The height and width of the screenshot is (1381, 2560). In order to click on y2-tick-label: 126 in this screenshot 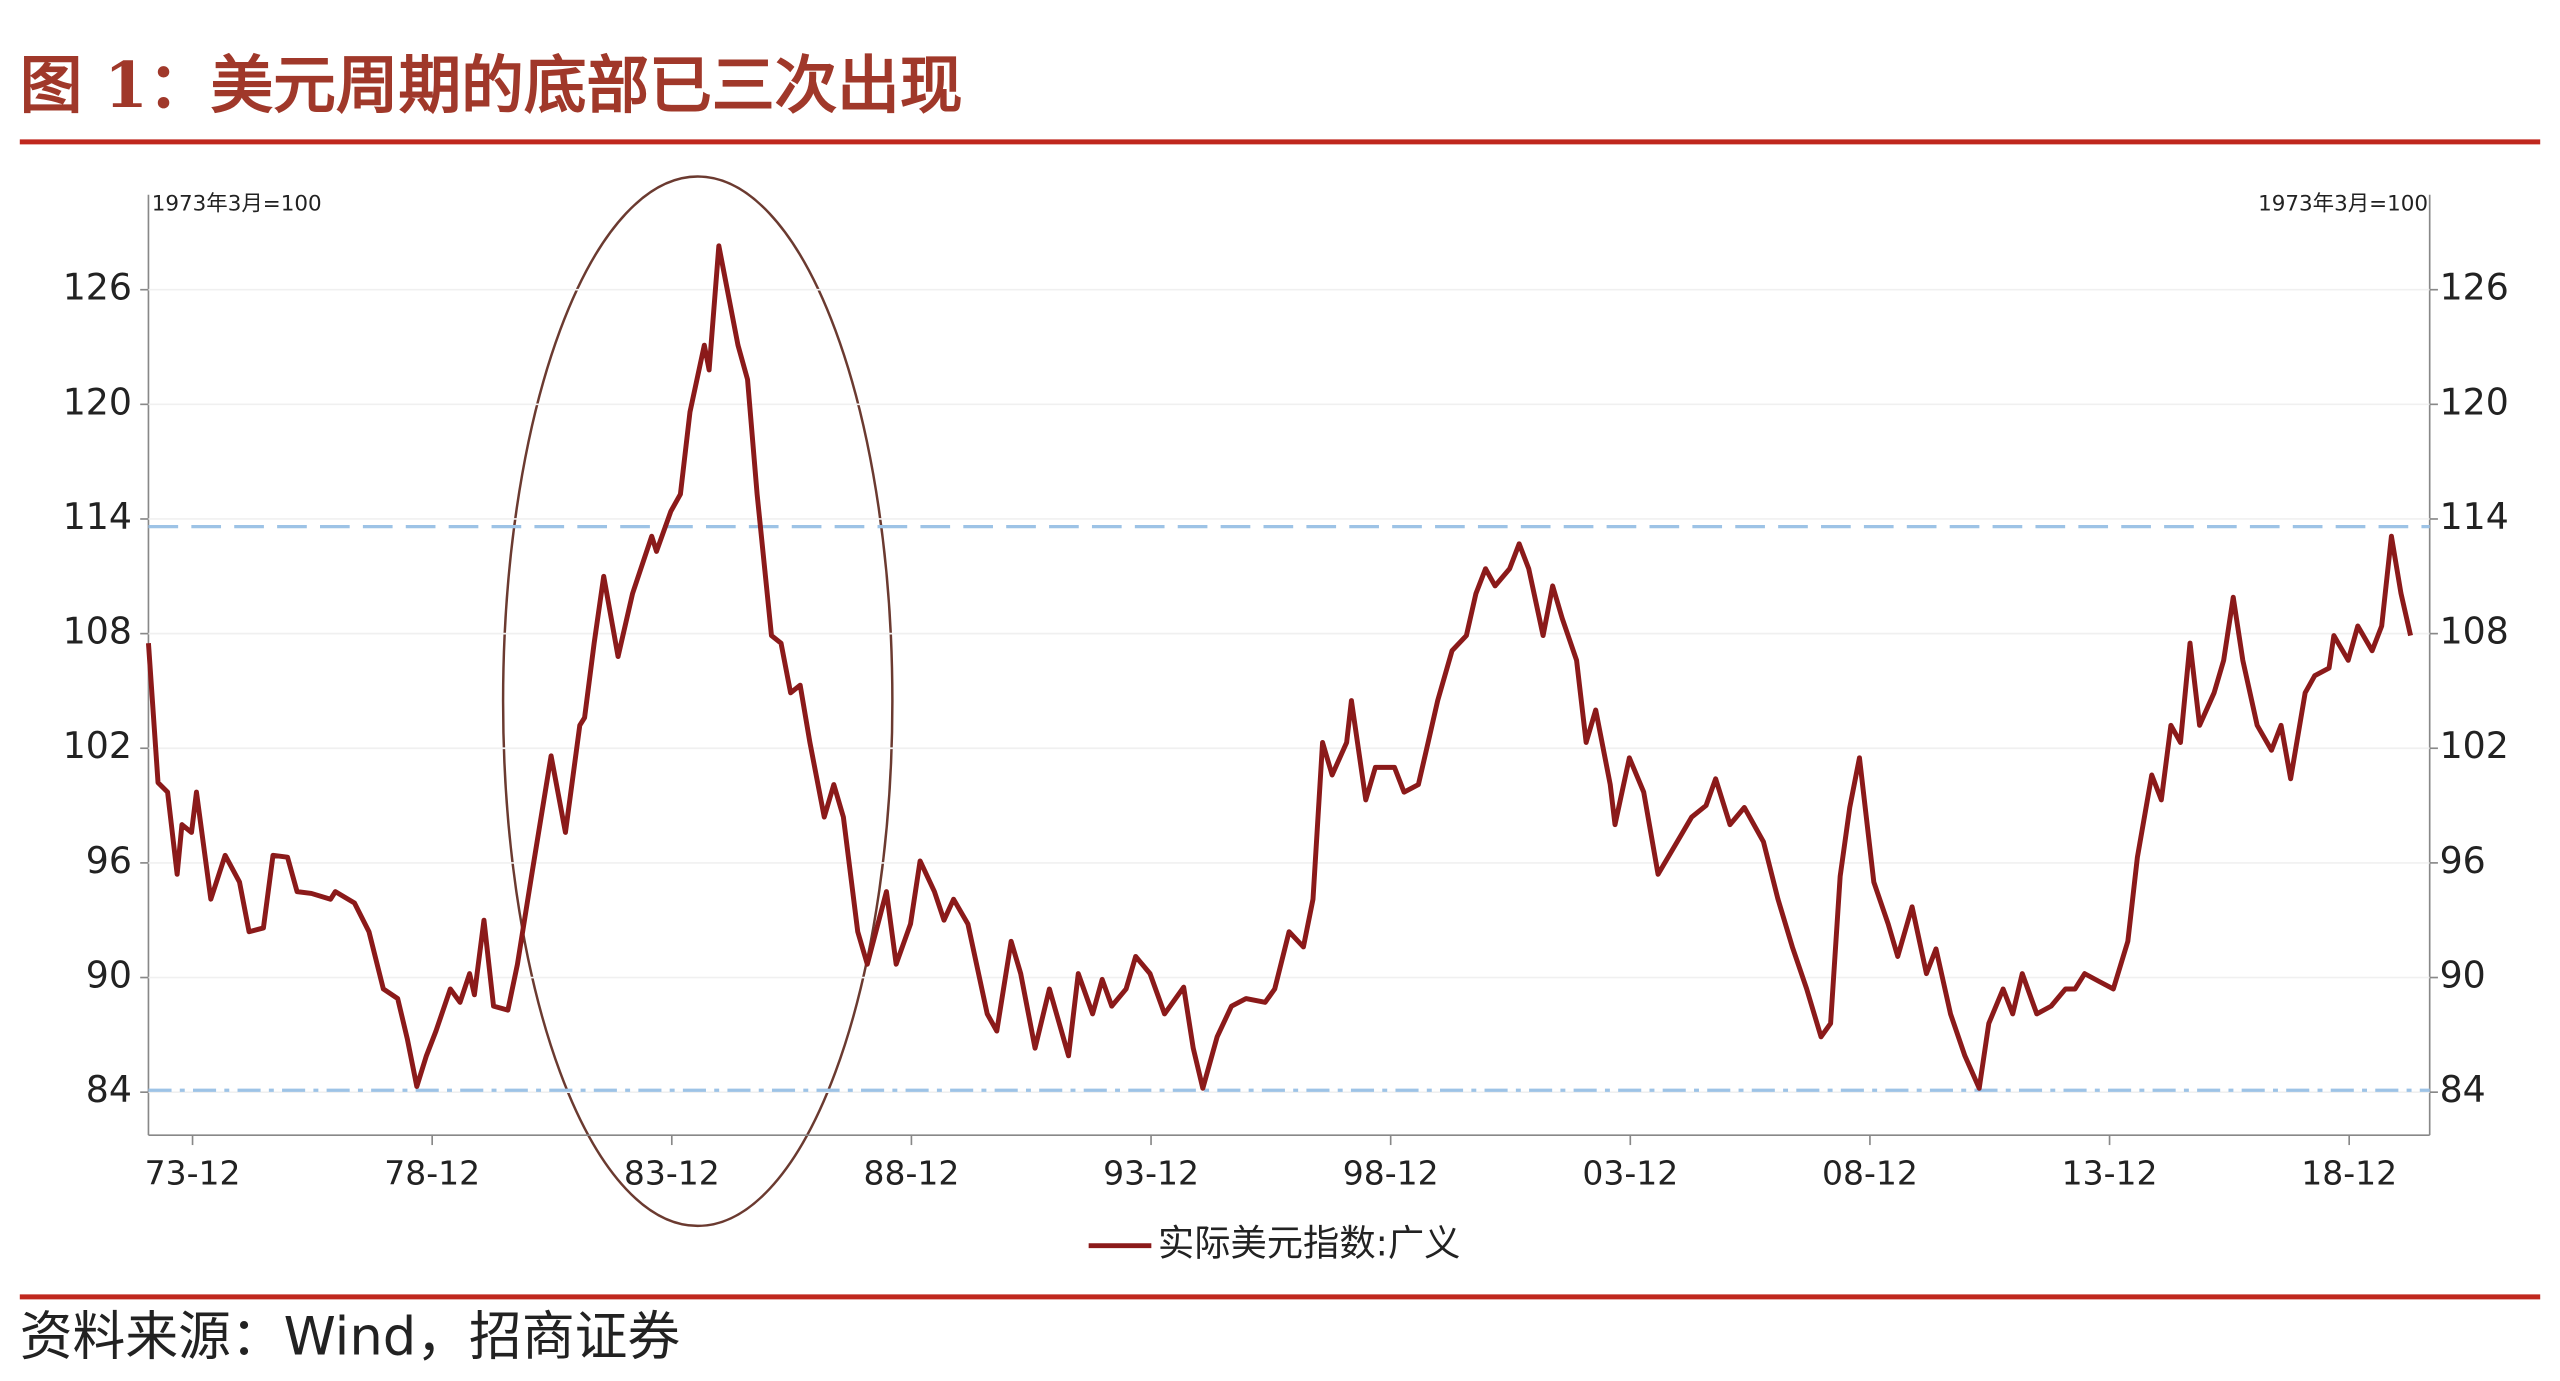, I will do `click(2474, 287)`.